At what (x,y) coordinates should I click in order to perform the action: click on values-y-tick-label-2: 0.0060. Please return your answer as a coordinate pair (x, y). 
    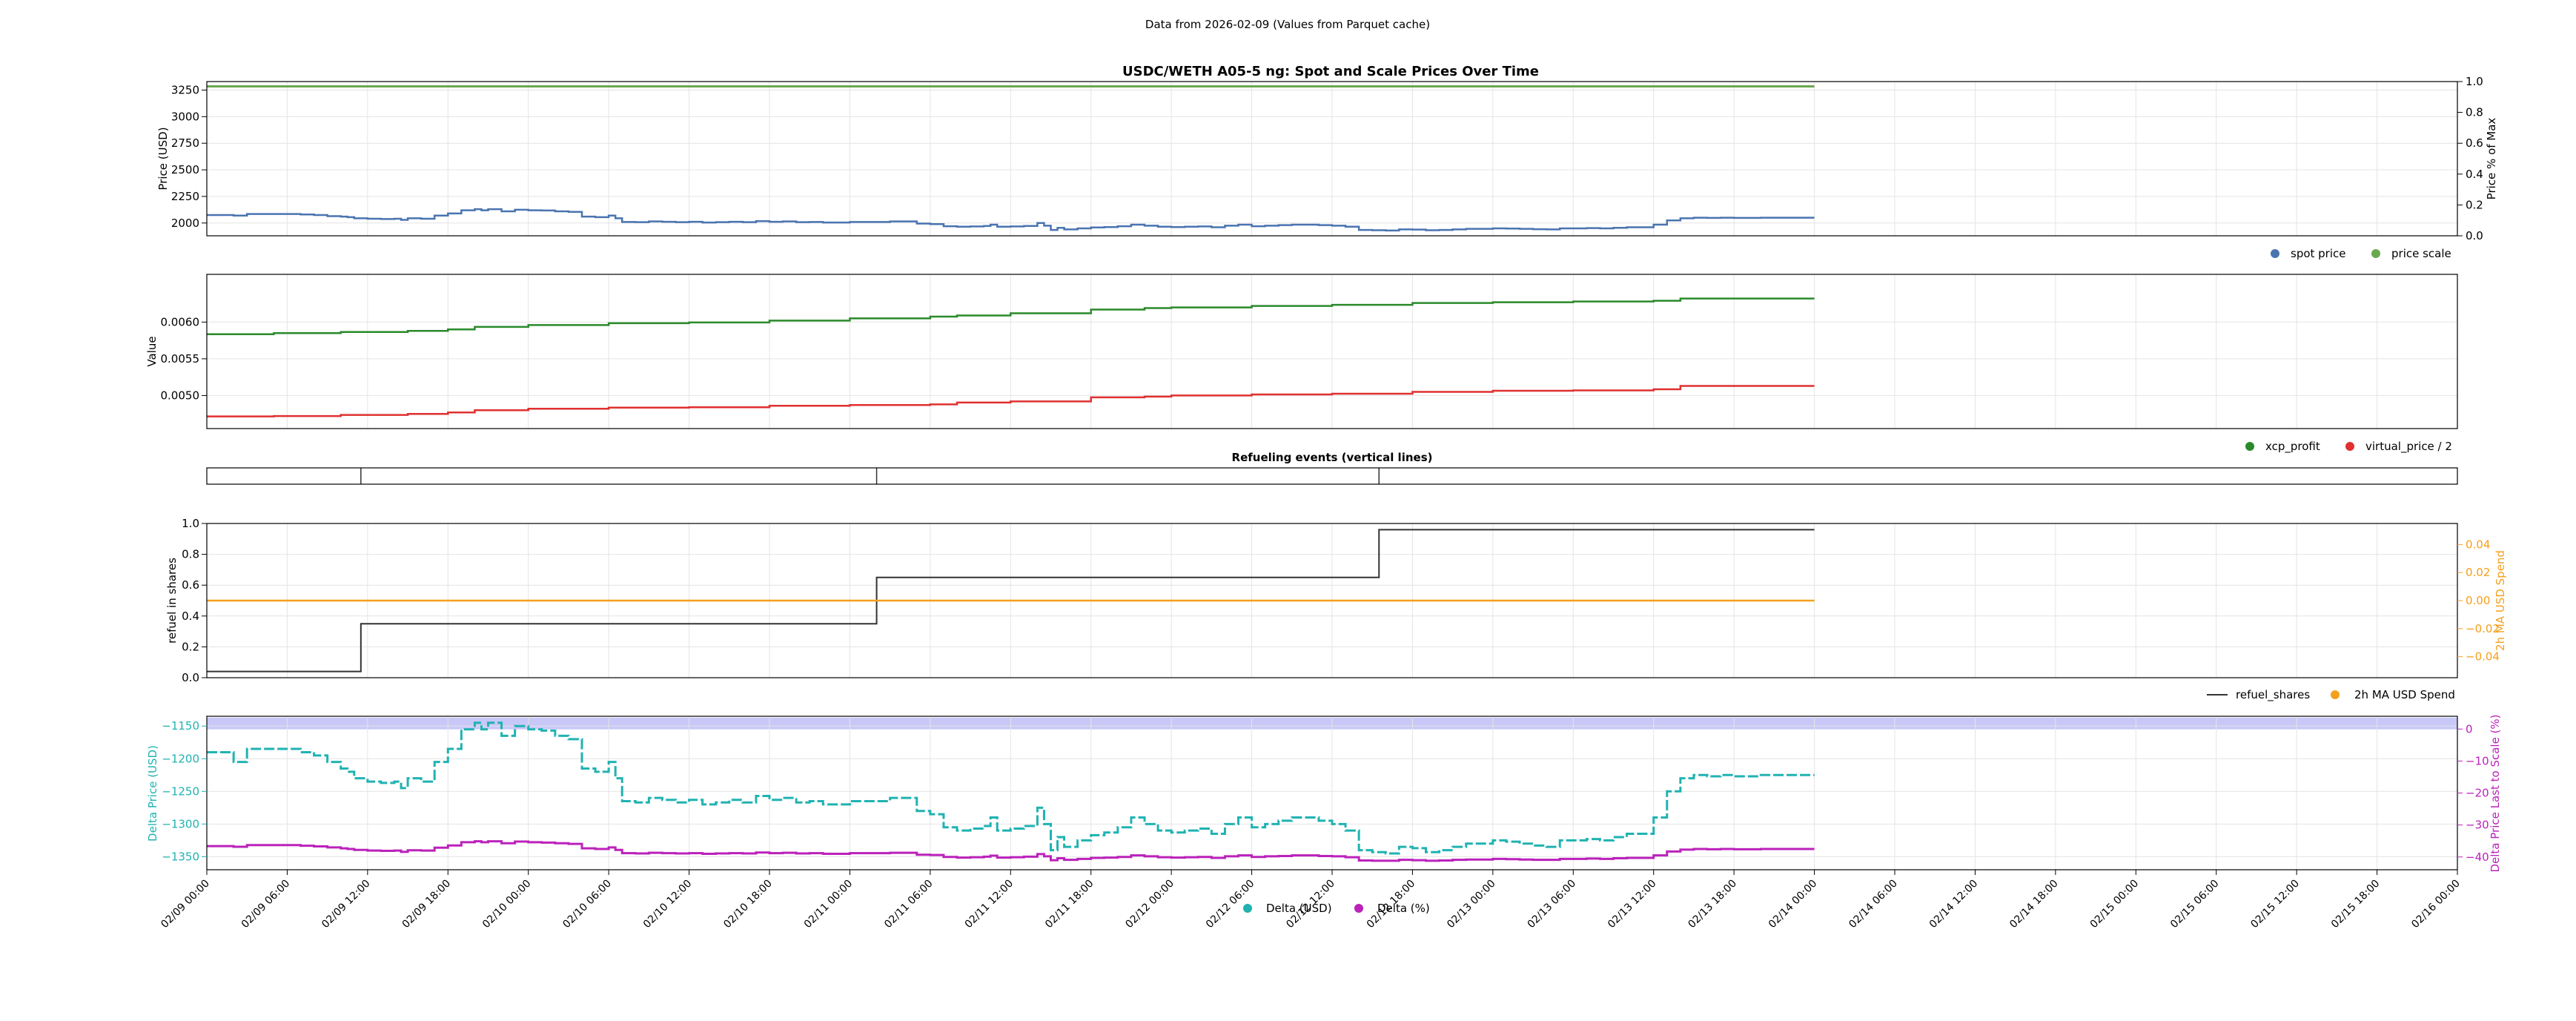
    Looking at the image, I should click on (180, 321).